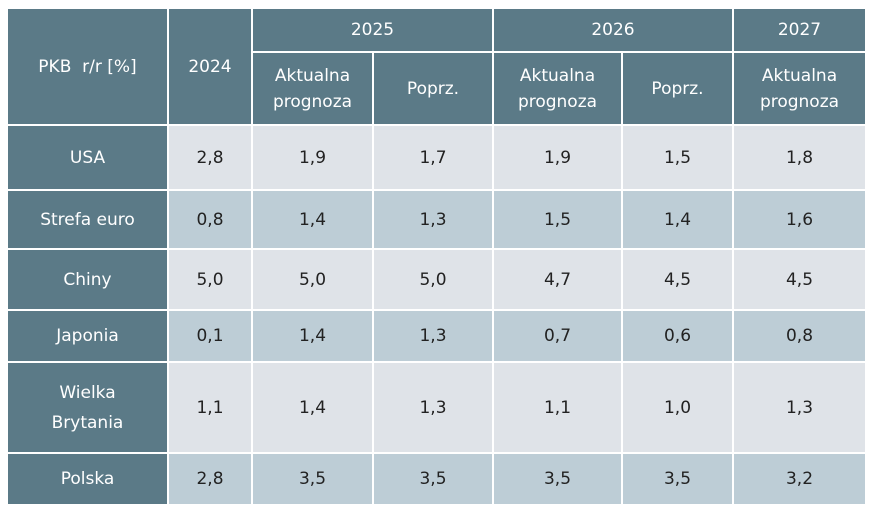 This screenshot has width=877, height=516. Describe the element at coordinates (372, 30) in the screenshot. I see `header-2025: 2025` at that location.